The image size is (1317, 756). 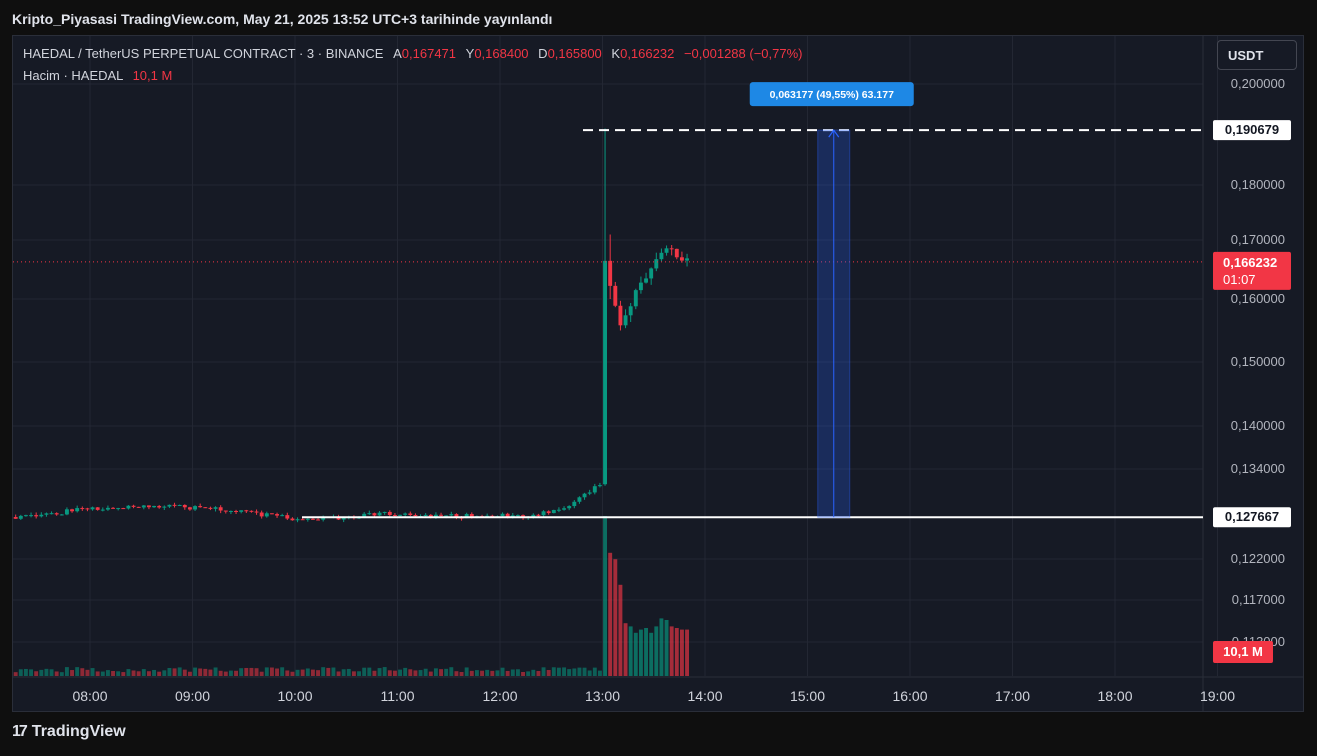 What do you see at coordinates (602, 696) in the screenshot?
I see `x-tick-label: 13:00` at bounding box center [602, 696].